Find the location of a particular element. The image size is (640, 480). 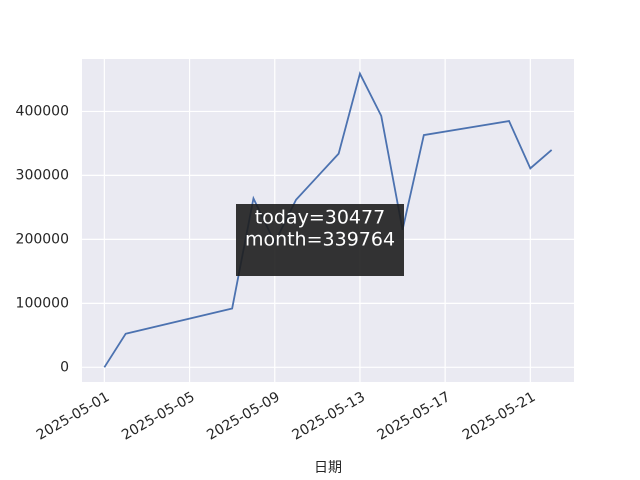

x-tick-label: 2025-05-09 is located at coordinates (243, 416).